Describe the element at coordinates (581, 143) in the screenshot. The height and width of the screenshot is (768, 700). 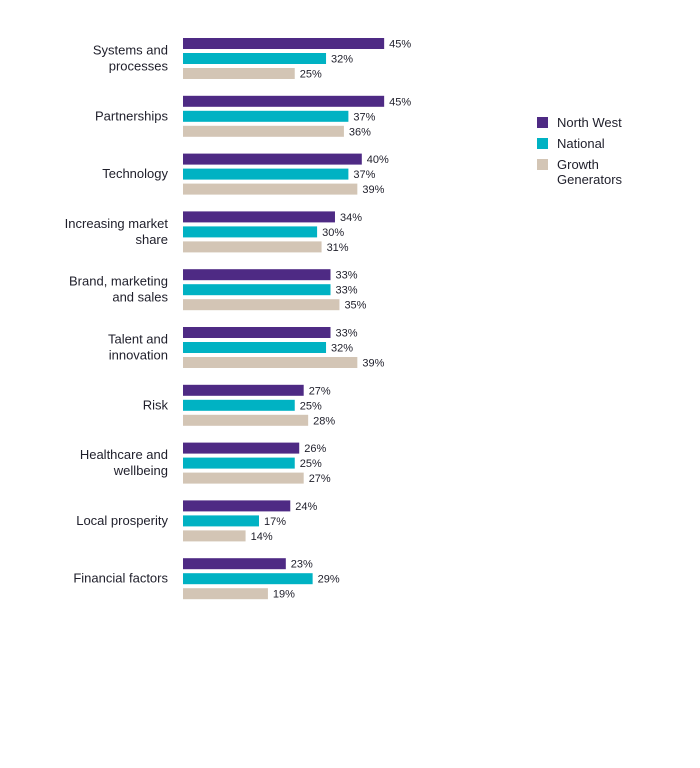
I see `legend-label-national: National` at that location.